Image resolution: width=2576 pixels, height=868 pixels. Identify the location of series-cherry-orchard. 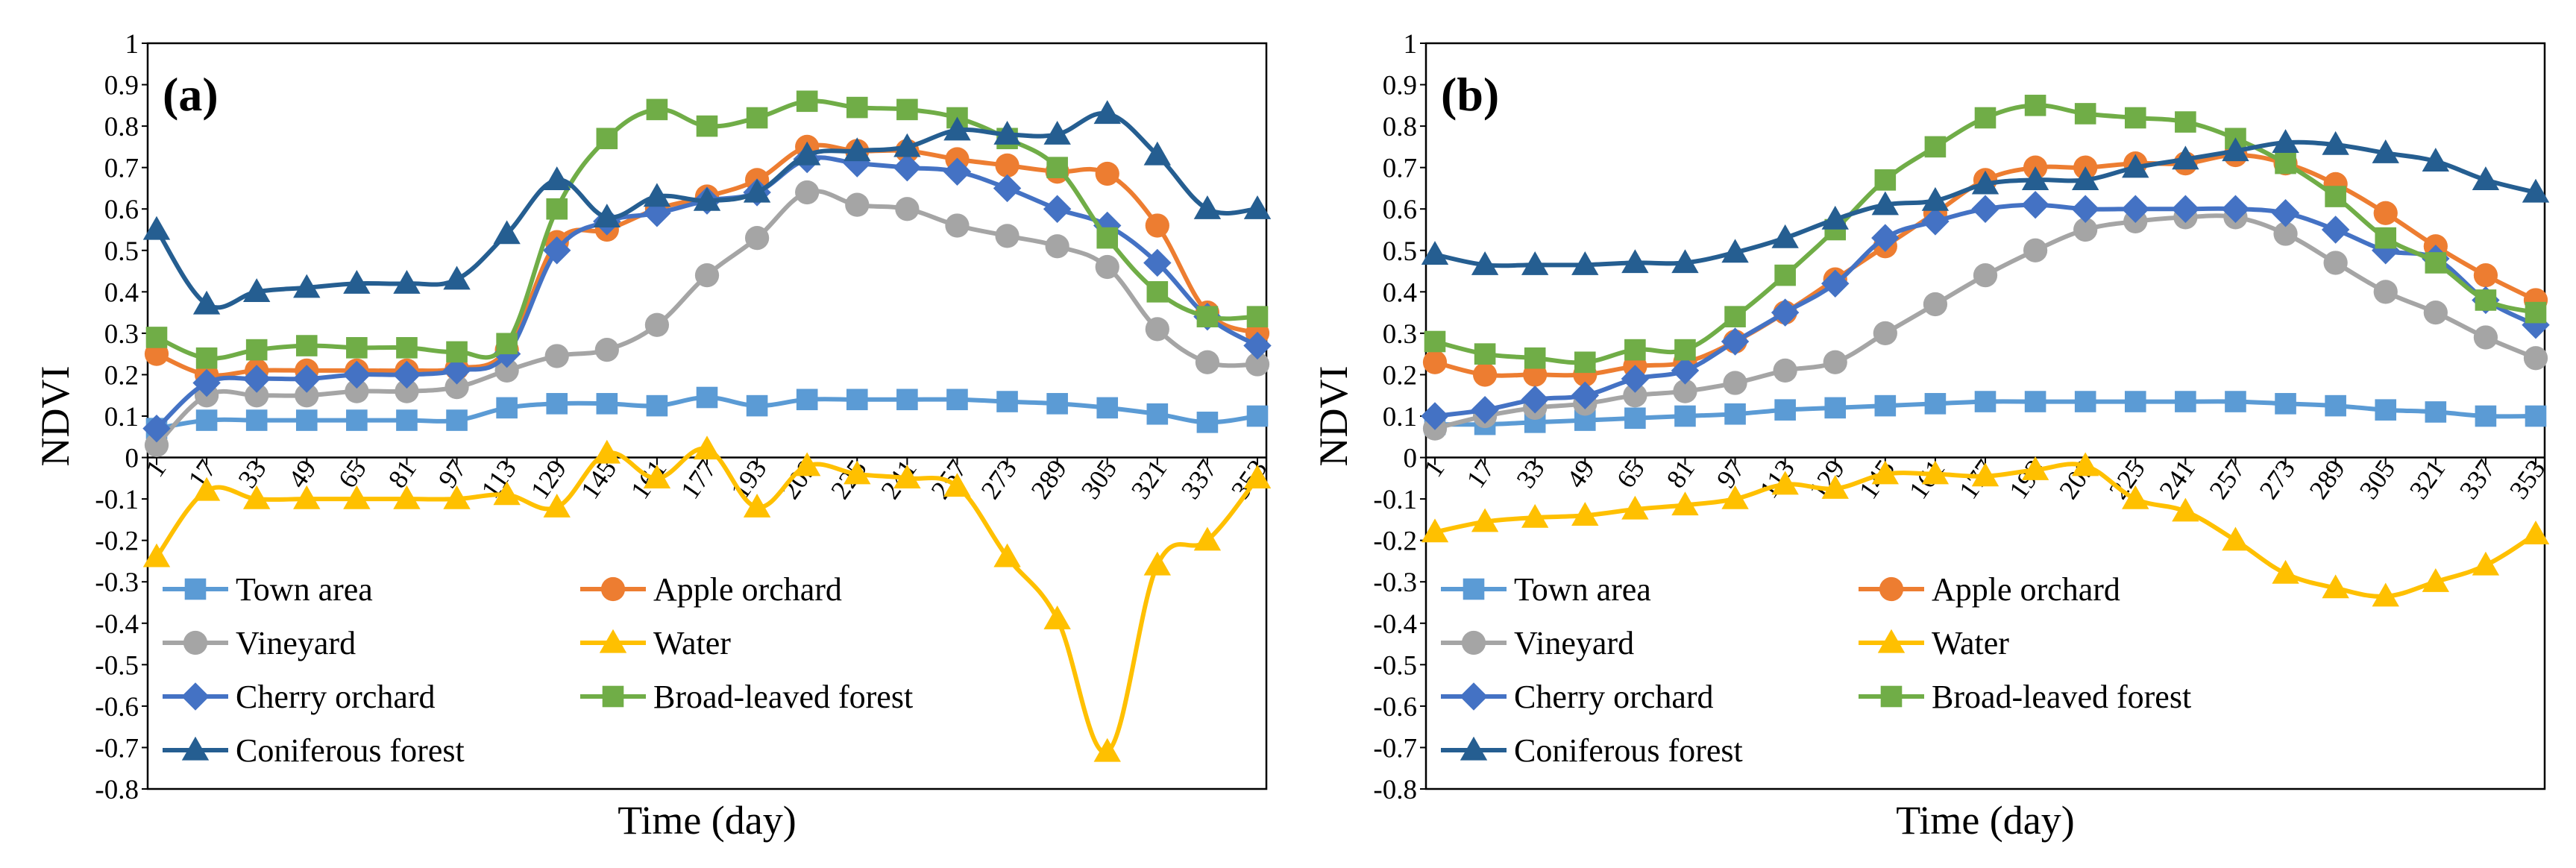
(1986, 310).